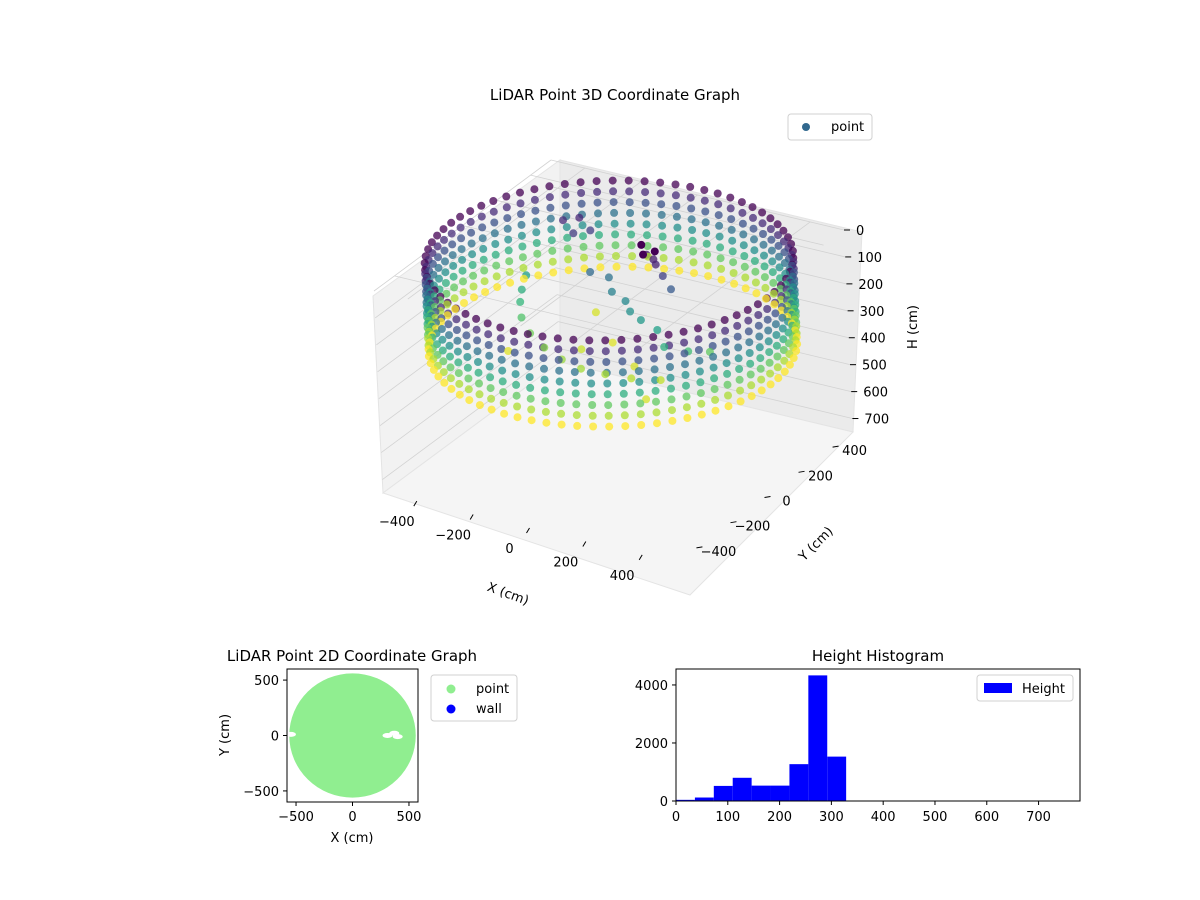  What do you see at coordinates (617, 478) in the screenshot?
I see `pane-floor` at bounding box center [617, 478].